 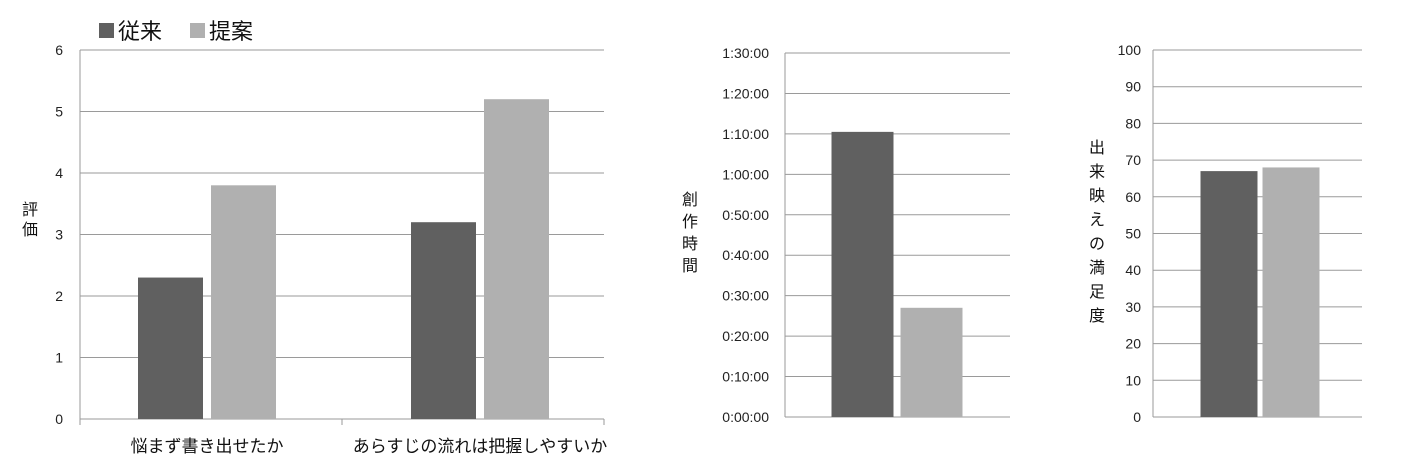 What do you see at coordinates (745, 377) in the screenshot?
I see `y-tick-label: 0:10:00` at bounding box center [745, 377].